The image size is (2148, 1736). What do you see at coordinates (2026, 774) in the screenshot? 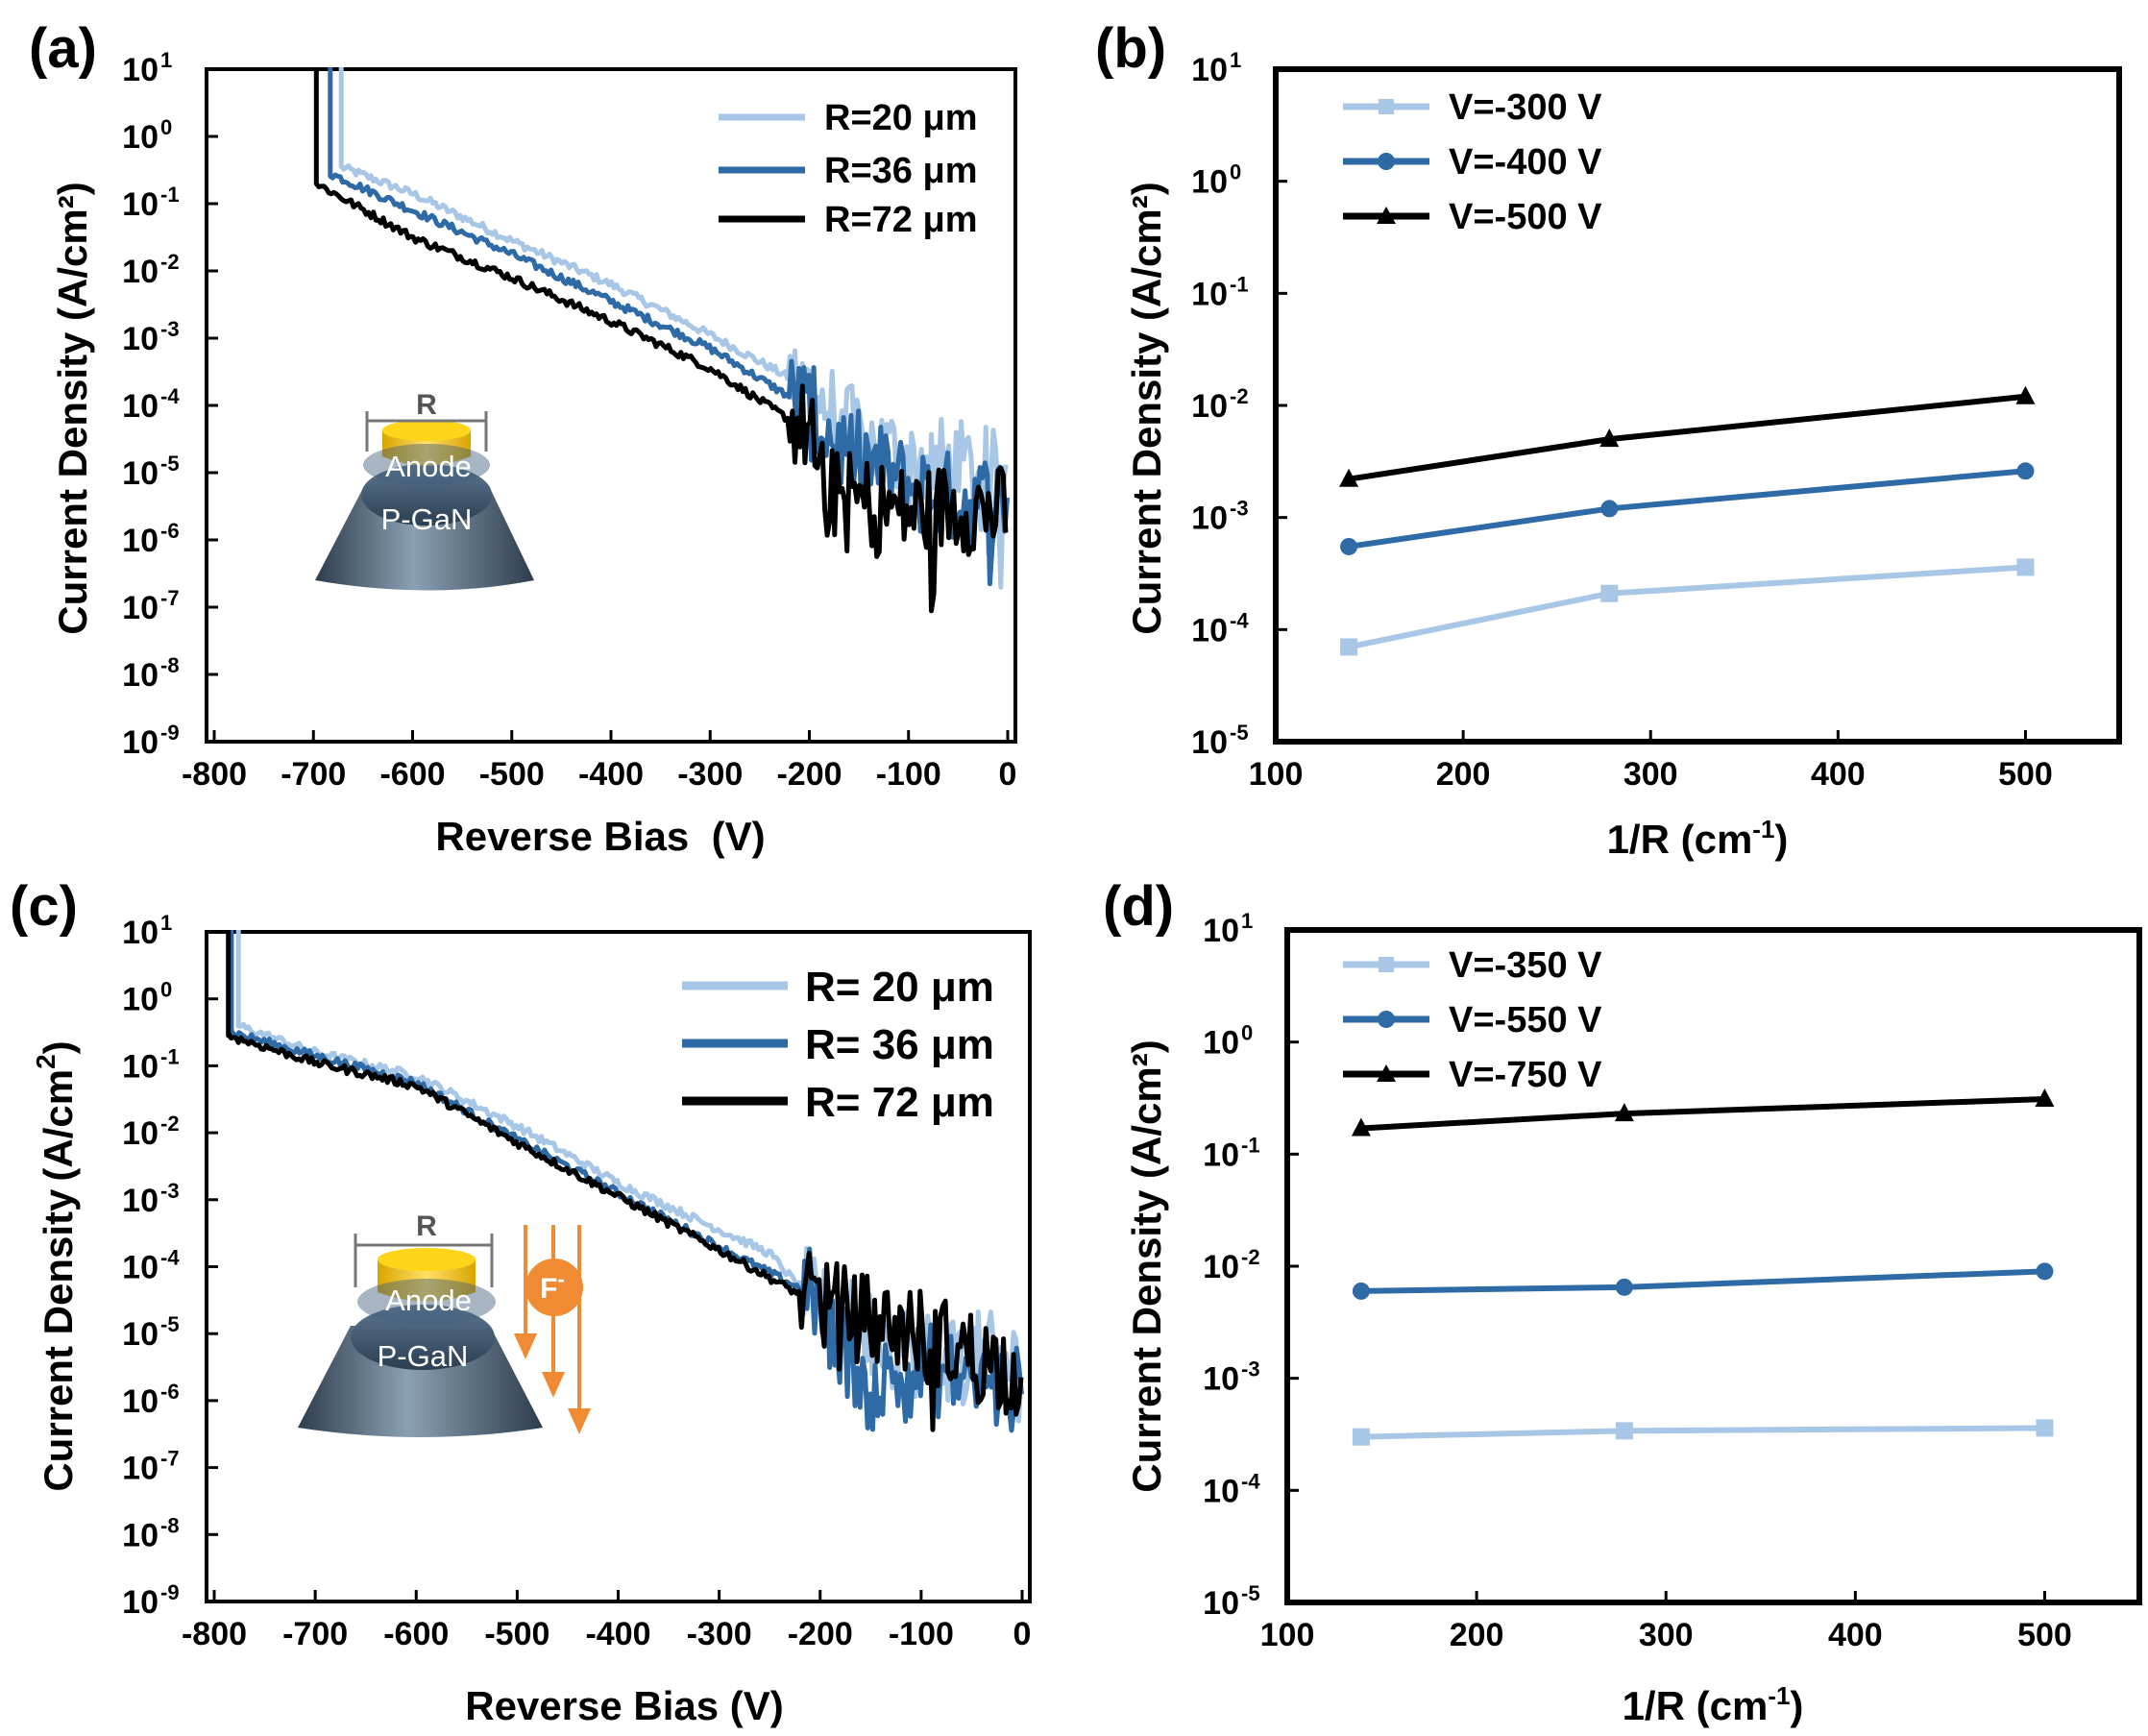
I see `x-tick-label: 500` at bounding box center [2026, 774].